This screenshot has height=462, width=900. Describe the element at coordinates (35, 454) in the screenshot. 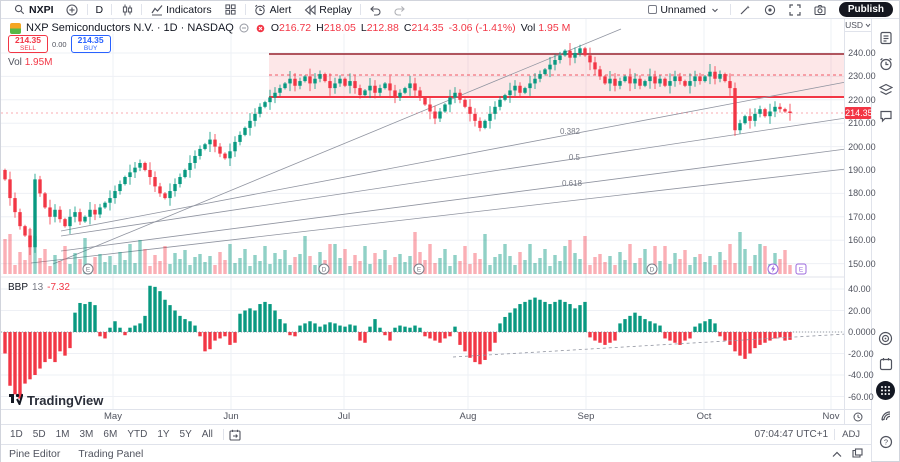

I see `pine-editor-tab: Pine Editor` at that location.